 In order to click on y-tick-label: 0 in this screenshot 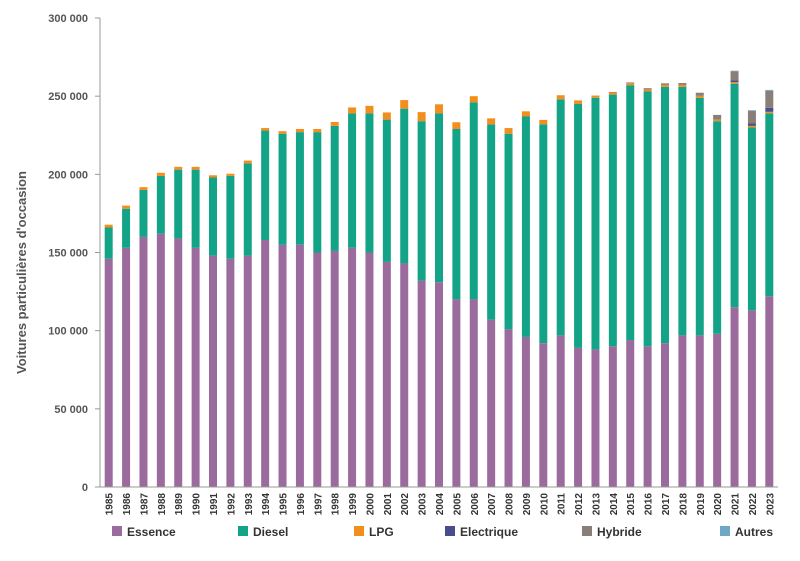, I will do `click(85, 488)`.